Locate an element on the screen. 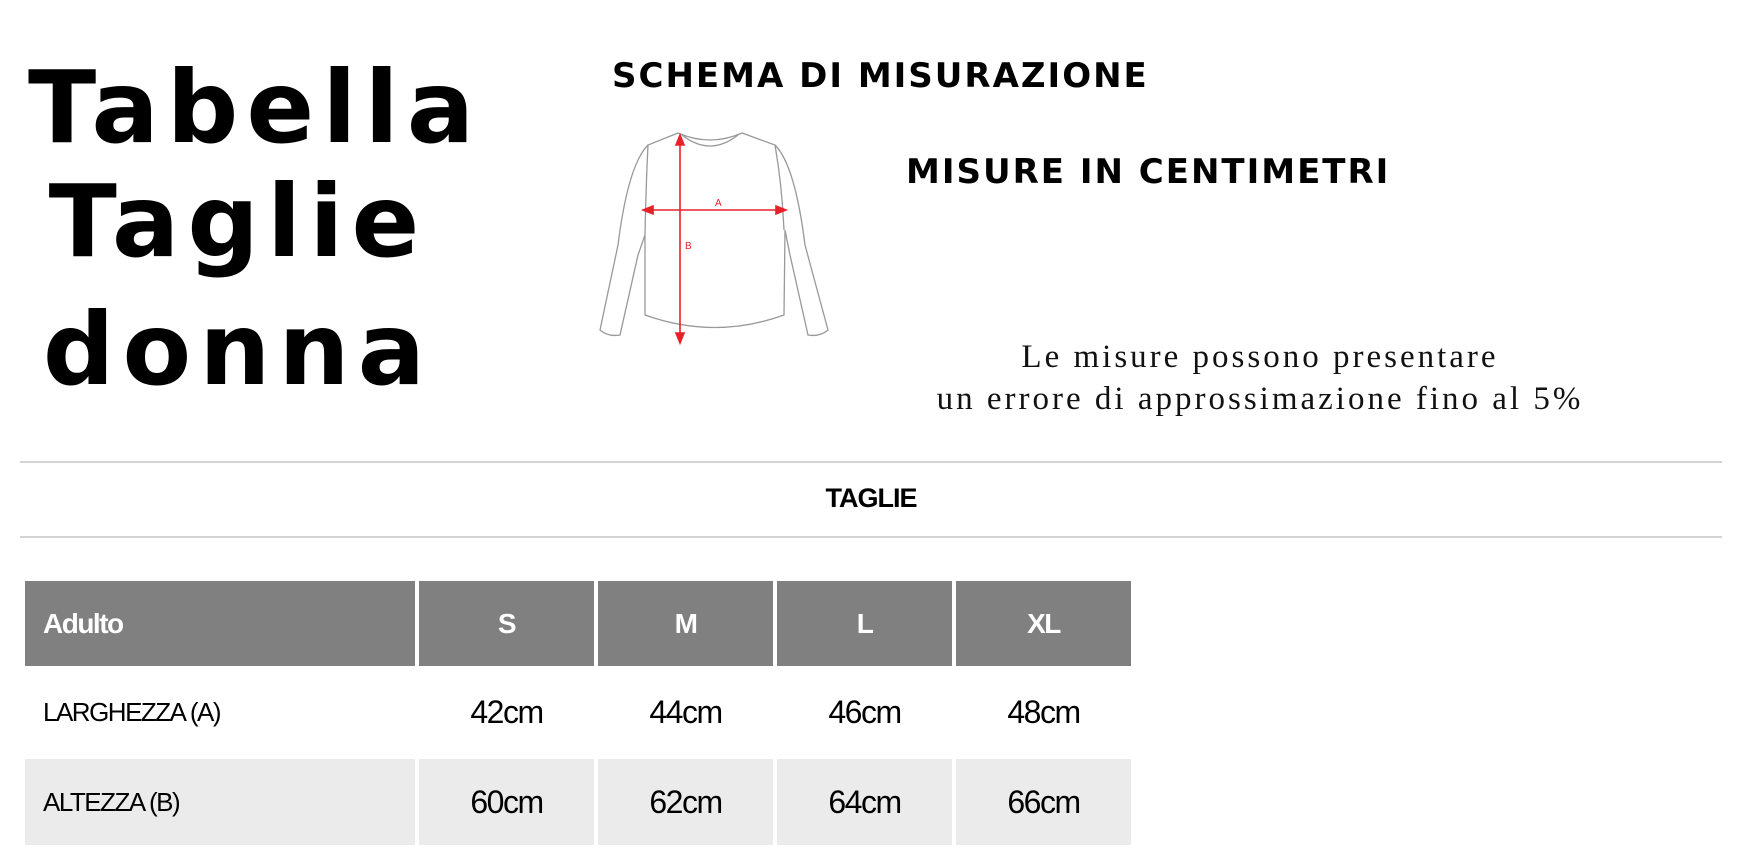  table-cell: 42cm is located at coordinates (507, 712).